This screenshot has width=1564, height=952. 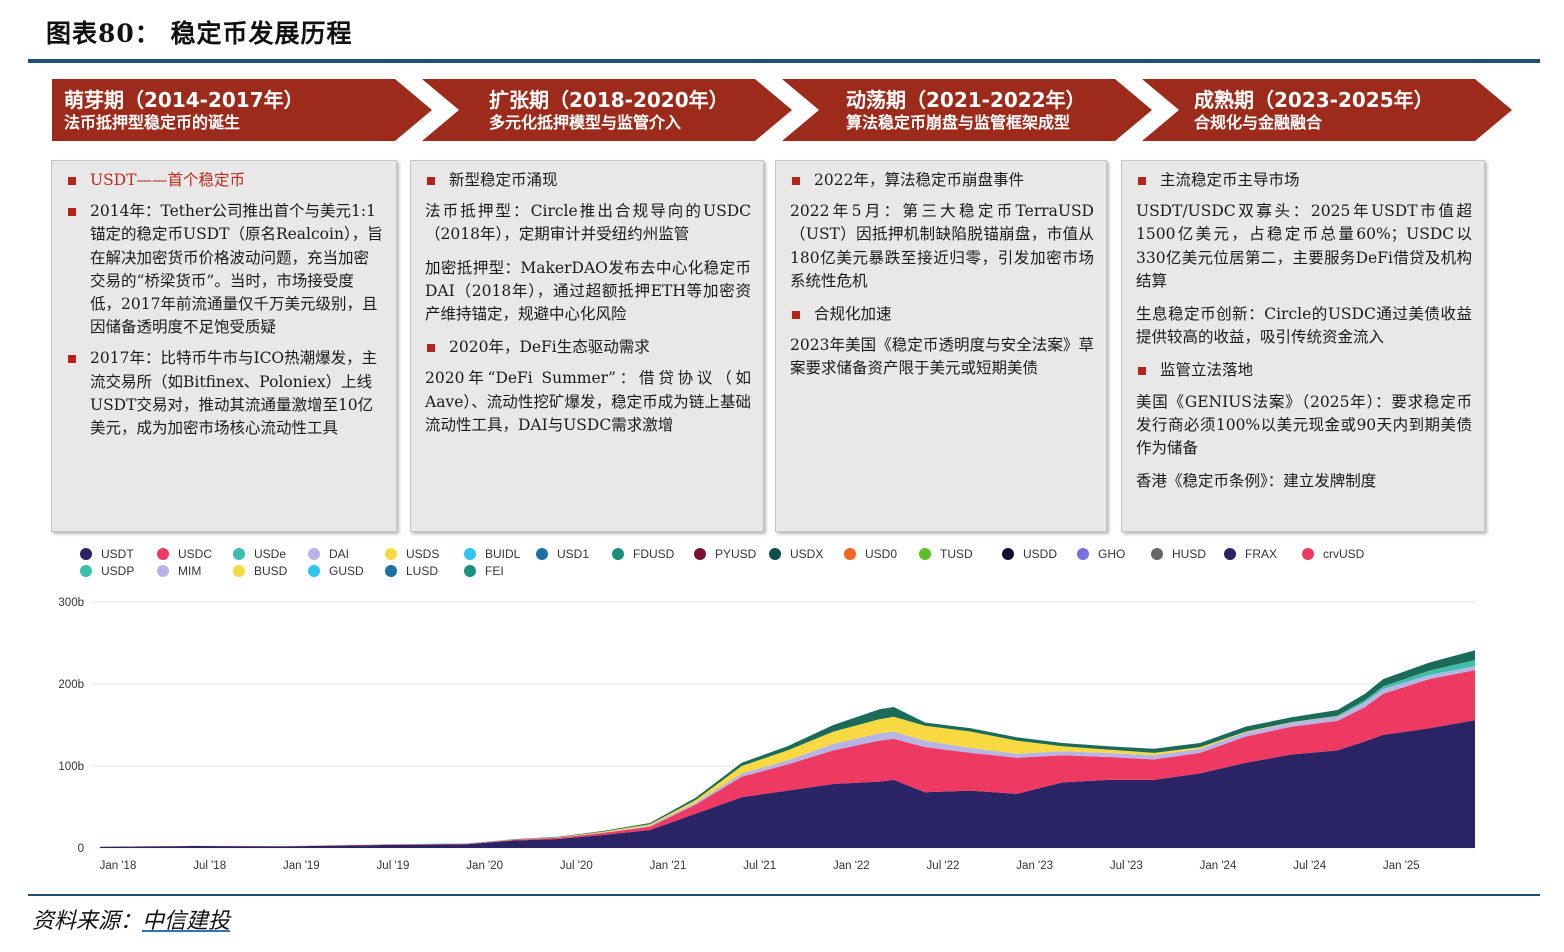 I want to click on x-tick-label: Jan '24, so click(x=1218, y=866).